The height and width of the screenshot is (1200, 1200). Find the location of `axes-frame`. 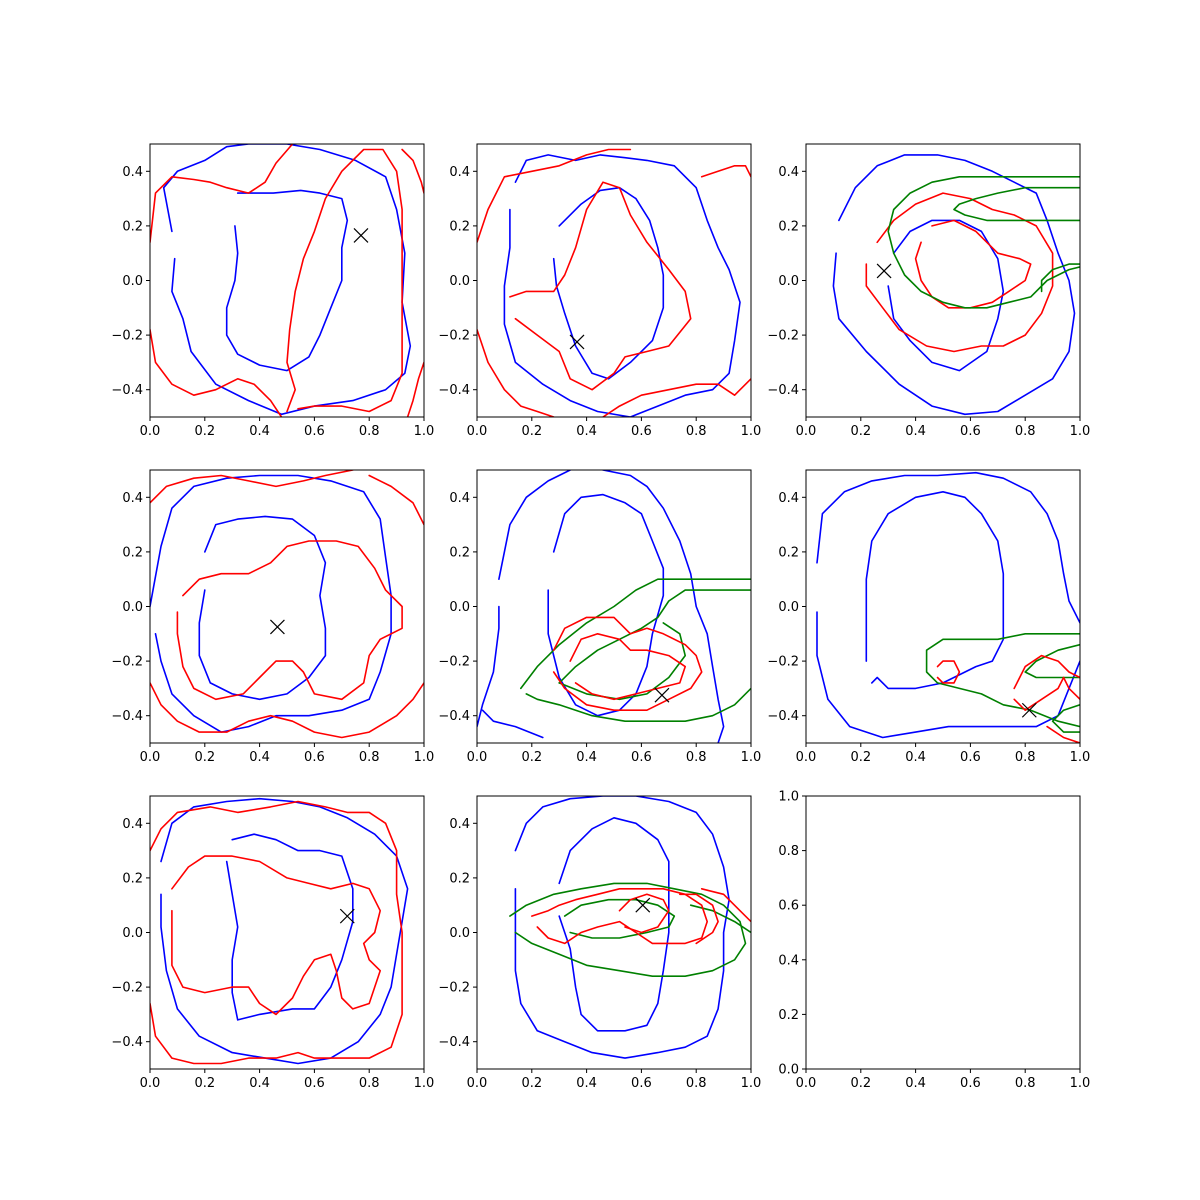

axes-frame is located at coordinates (943, 932).